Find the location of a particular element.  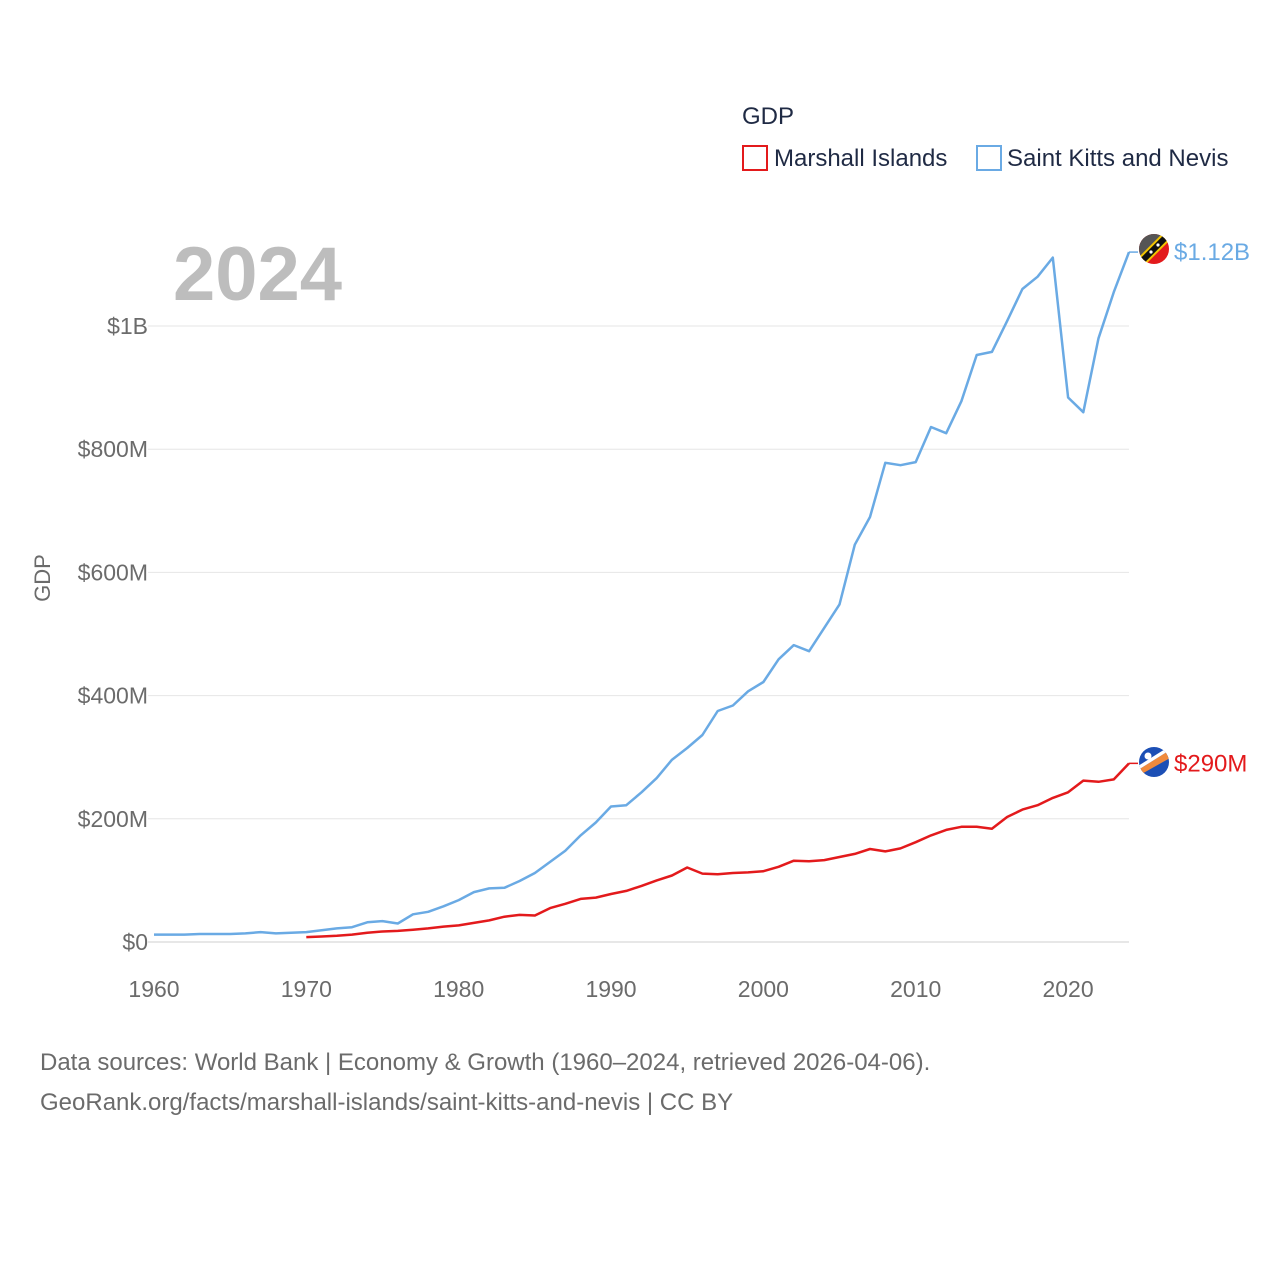

y-axis-ticks: $0 $200M $400M $600M $800M $1B is located at coordinates (113, 634).